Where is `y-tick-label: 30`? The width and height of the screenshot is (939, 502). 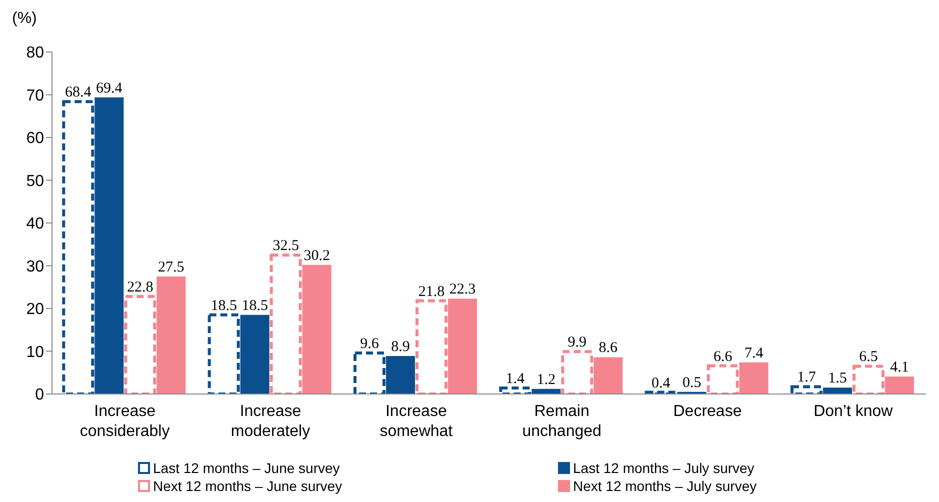 y-tick-label: 30 is located at coordinates (35, 267).